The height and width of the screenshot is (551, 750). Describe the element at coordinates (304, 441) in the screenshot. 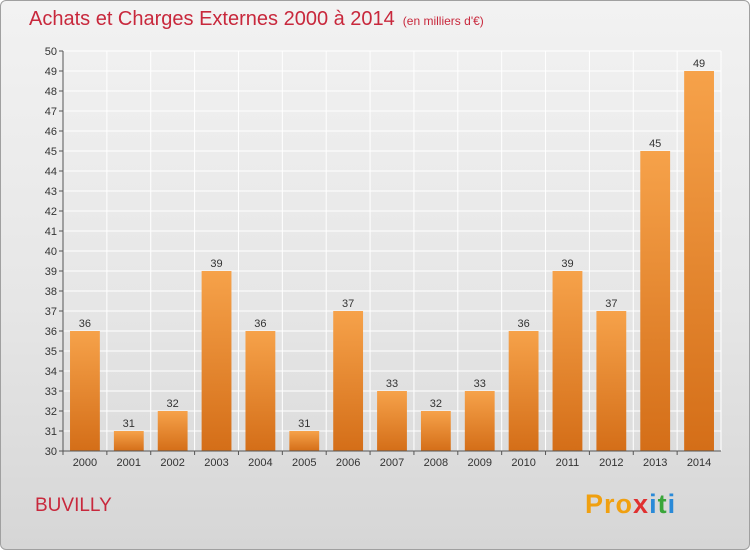

I see `bar-2005` at that location.